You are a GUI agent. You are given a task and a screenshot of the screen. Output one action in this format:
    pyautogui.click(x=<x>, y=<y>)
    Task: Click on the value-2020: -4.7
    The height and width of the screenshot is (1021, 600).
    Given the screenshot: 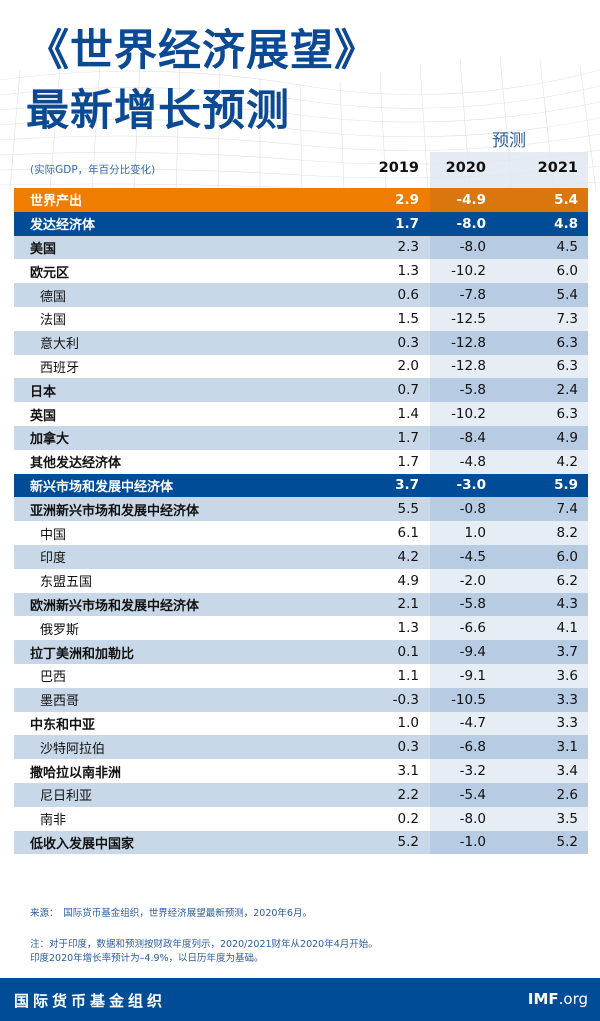 What is the action you would take?
    pyautogui.click(x=472, y=723)
    